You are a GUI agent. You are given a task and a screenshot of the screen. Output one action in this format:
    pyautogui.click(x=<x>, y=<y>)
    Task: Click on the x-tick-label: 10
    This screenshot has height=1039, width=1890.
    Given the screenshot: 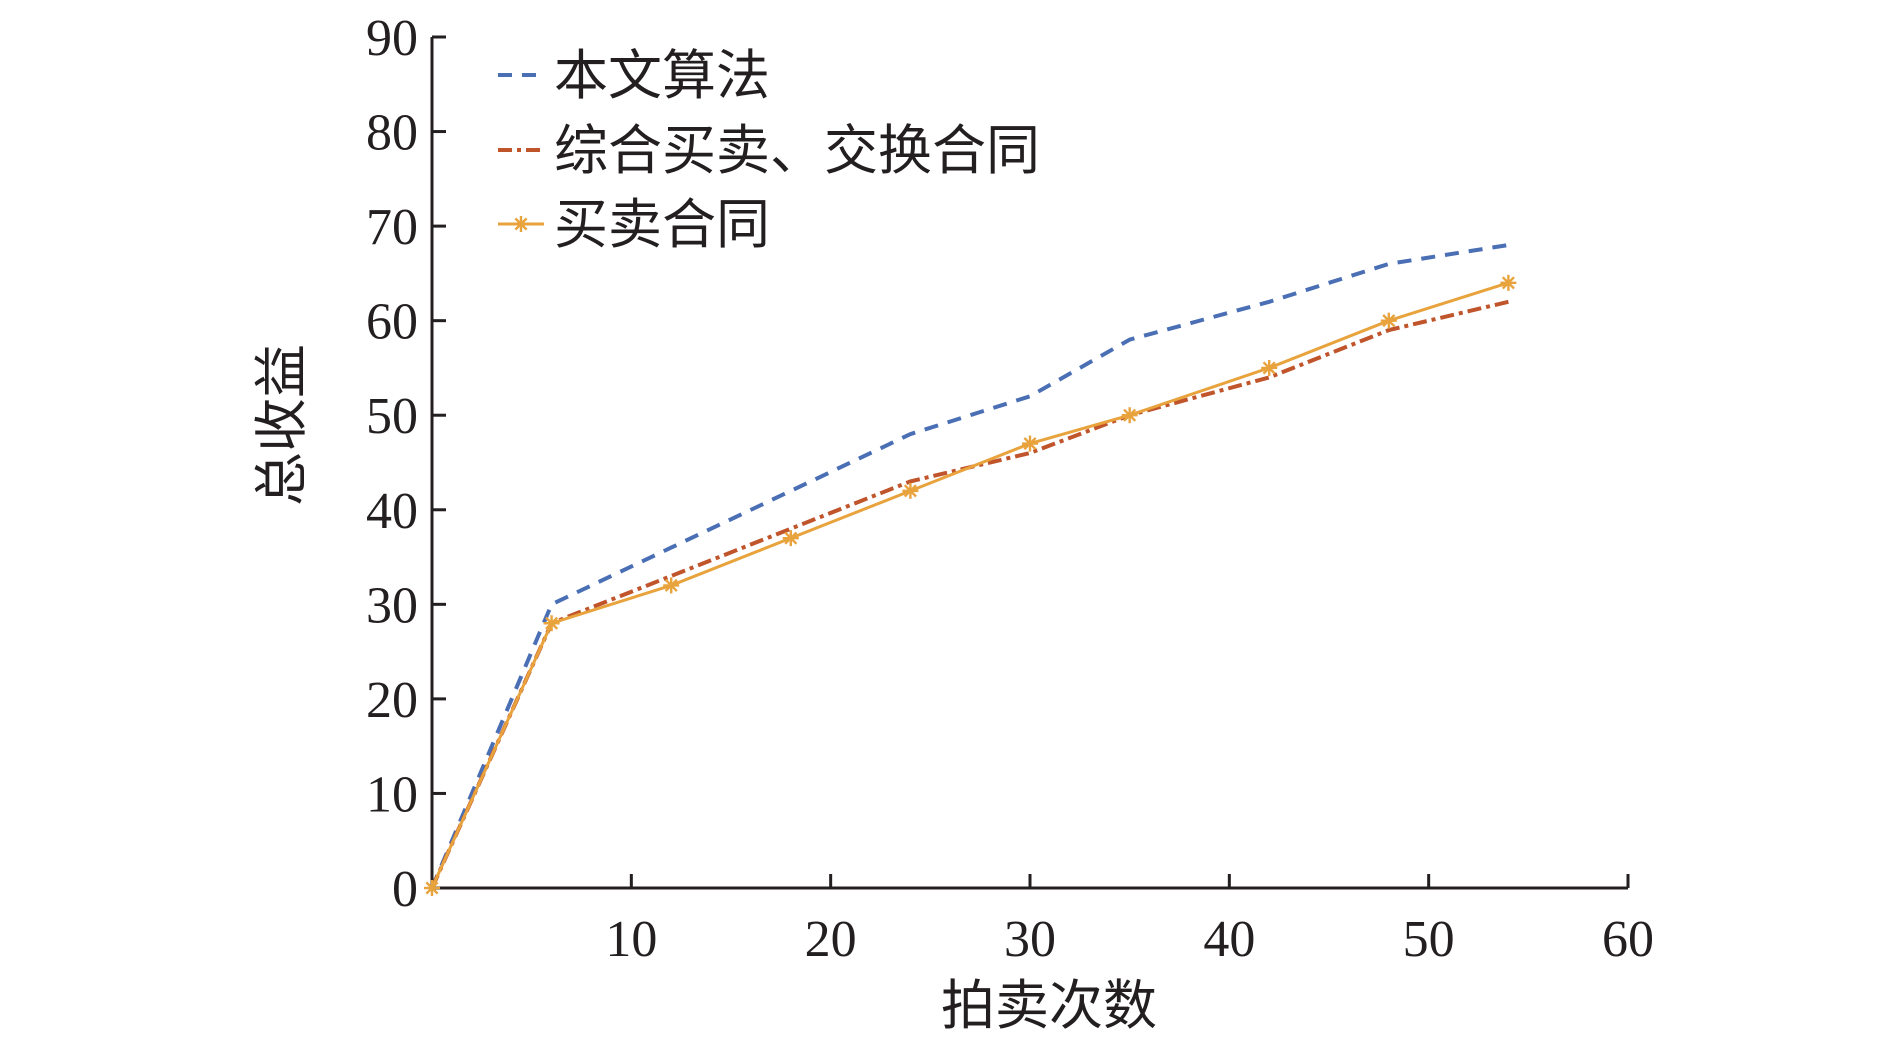 What is the action you would take?
    pyautogui.click(x=631, y=939)
    